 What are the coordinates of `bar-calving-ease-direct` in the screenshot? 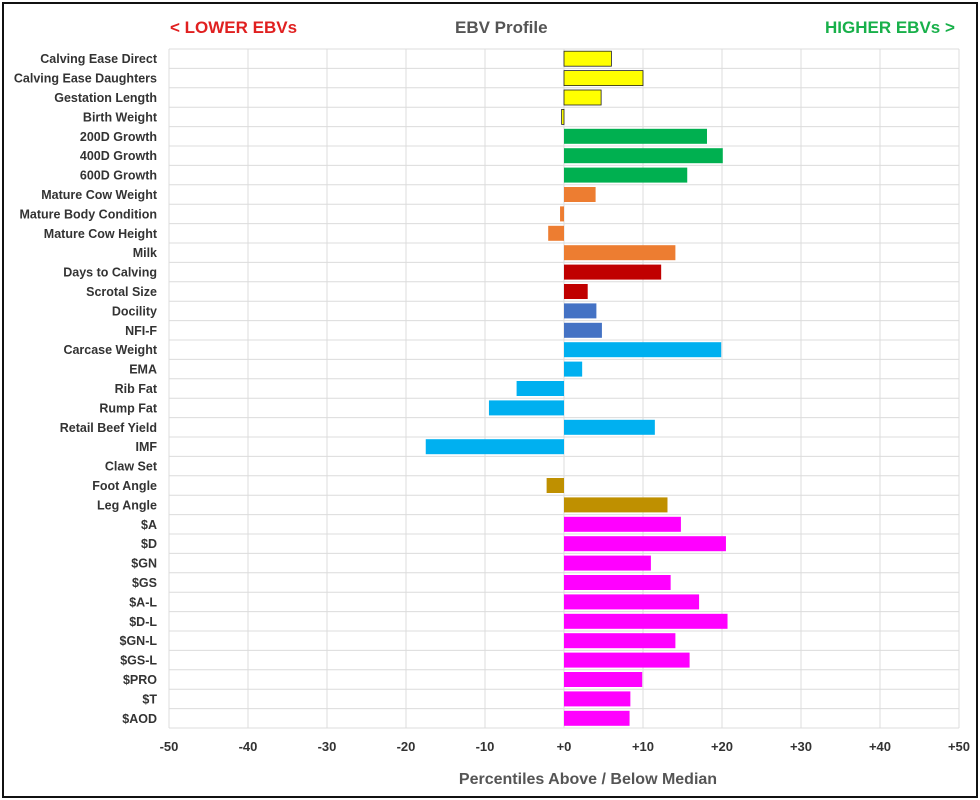 It's located at (587, 58).